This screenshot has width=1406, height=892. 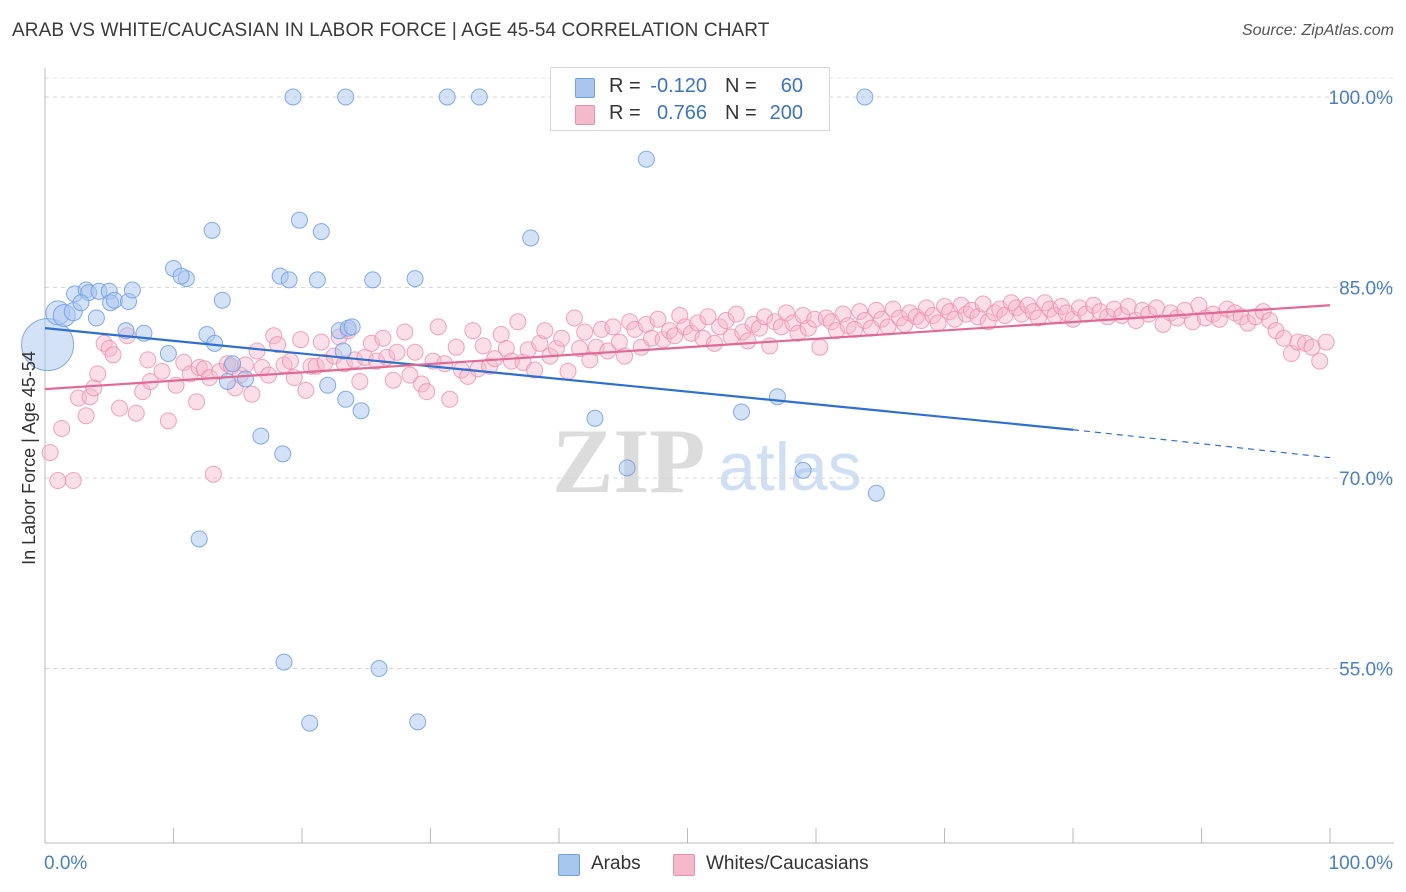 I want to click on legend-row-arabs: R = -0.120 N = 60, so click(x=690, y=87).